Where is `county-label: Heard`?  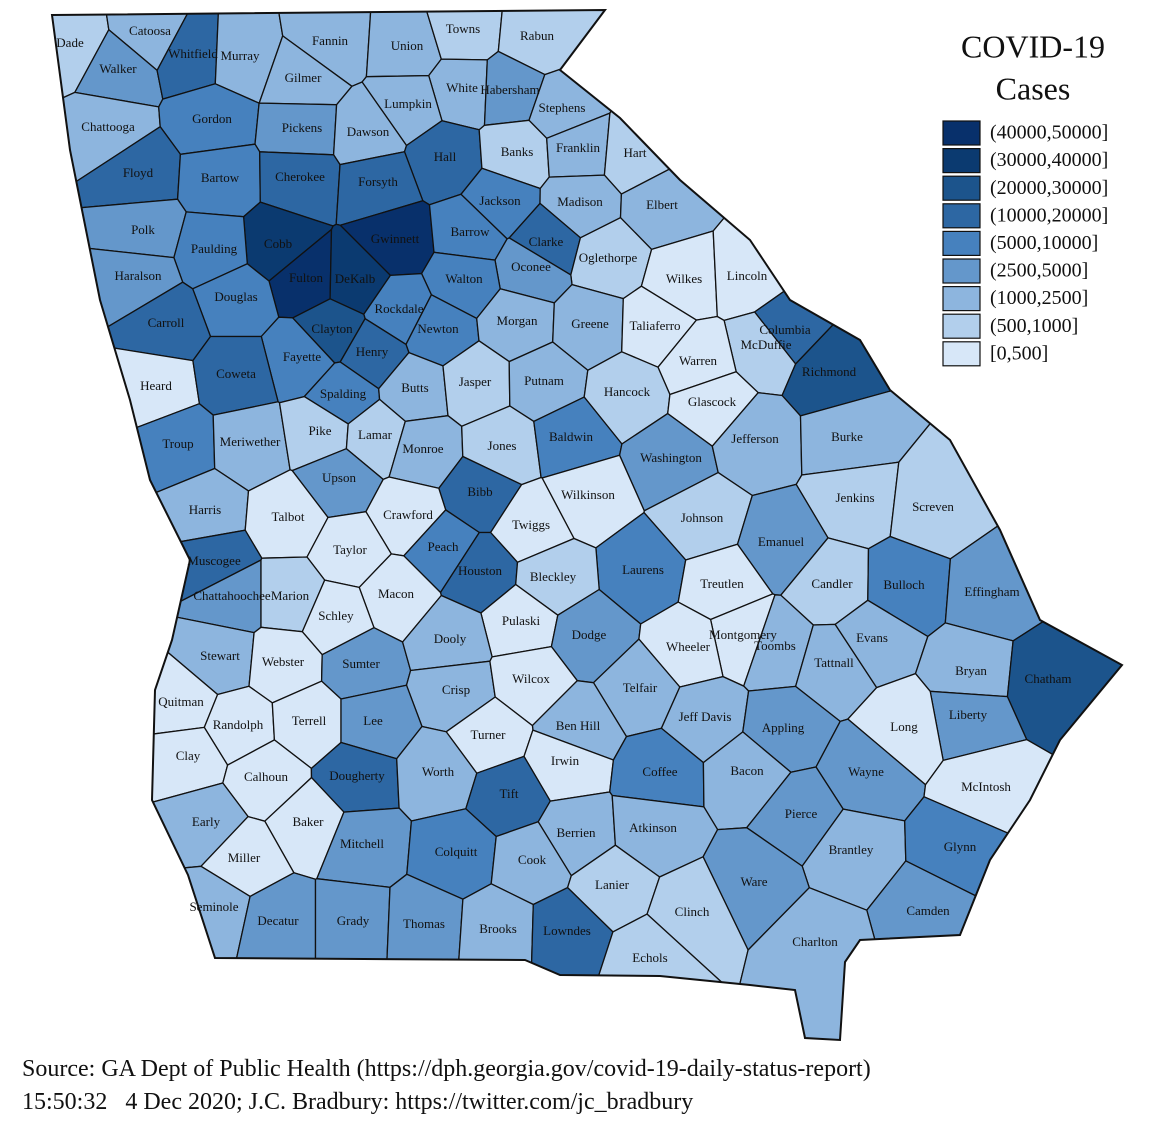
county-label: Heard is located at coordinates (156, 385).